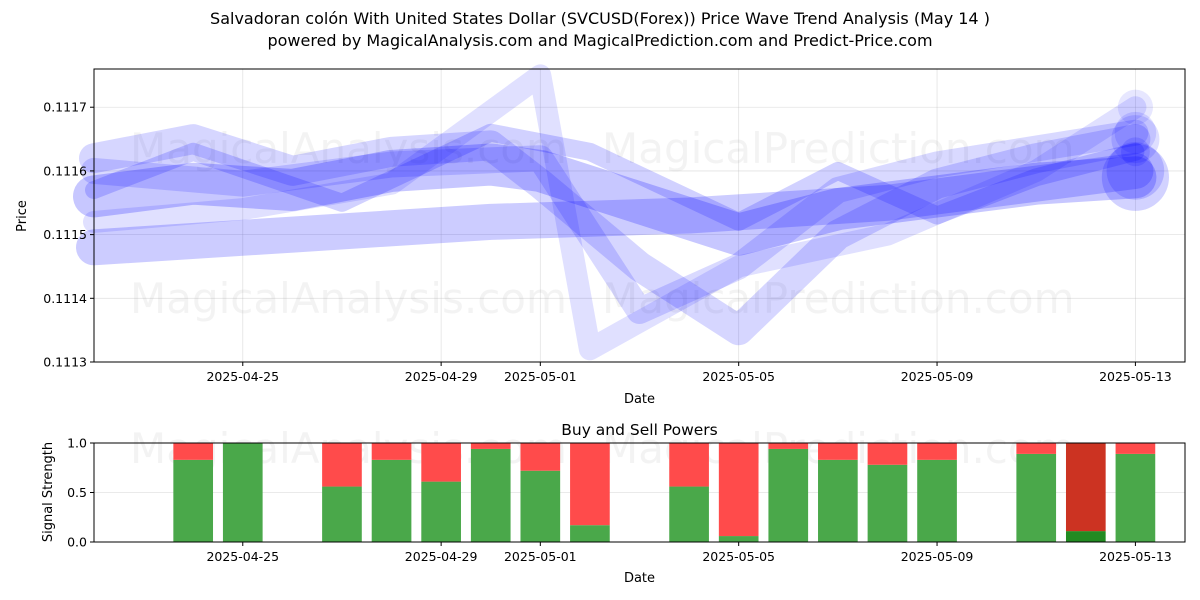  What do you see at coordinates (48, 492) in the screenshot?
I see `buy-sell-y-axis-label: Signal Strength` at bounding box center [48, 492].